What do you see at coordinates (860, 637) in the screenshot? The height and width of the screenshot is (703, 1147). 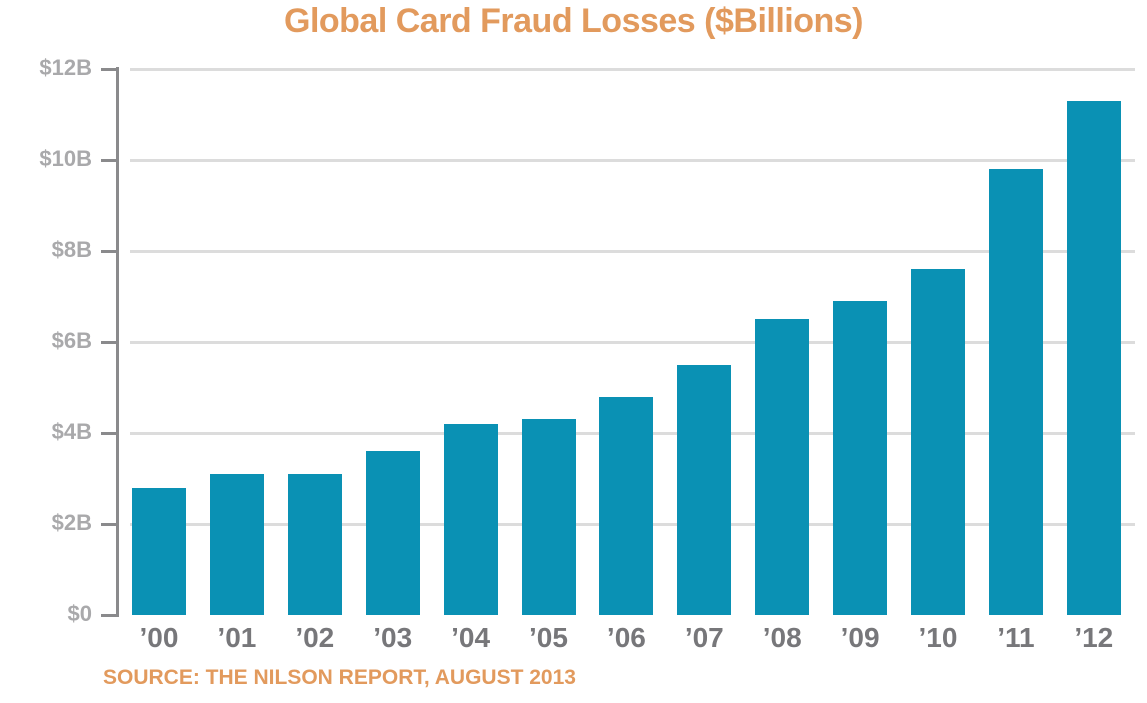 I see `x-tick-label: ’09` at bounding box center [860, 637].